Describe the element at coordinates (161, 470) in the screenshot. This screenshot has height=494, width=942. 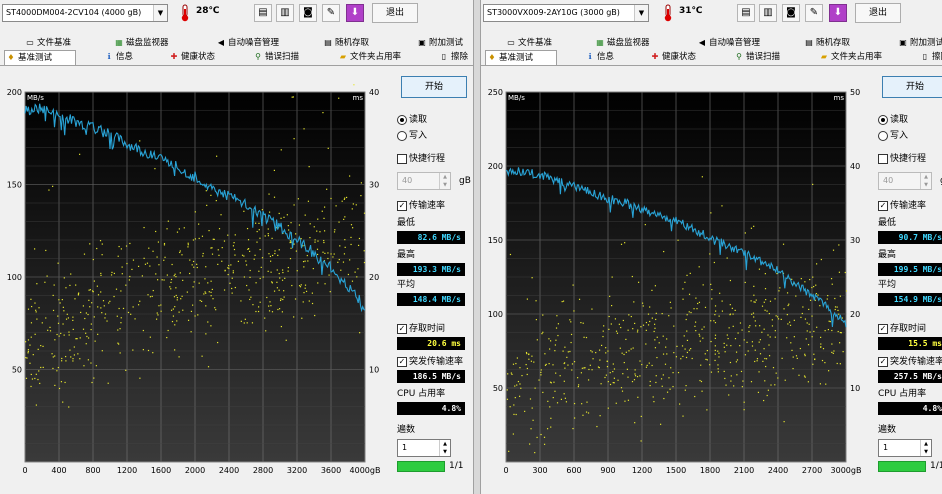
I see `x-tick-label: 1600` at that location.